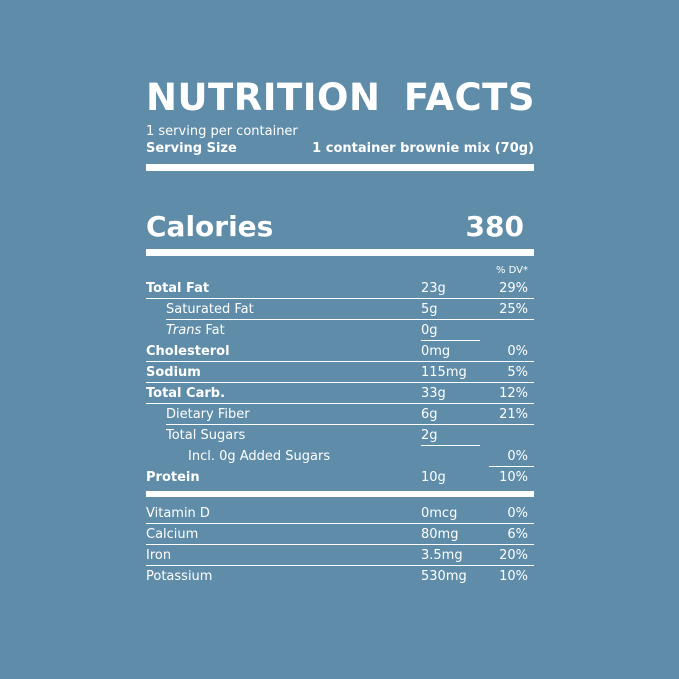 This screenshot has width=679, height=679. Describe the element at coordinates (436, 351) in the screenshot. I see `nutrient-amount: 0mg` at that location.